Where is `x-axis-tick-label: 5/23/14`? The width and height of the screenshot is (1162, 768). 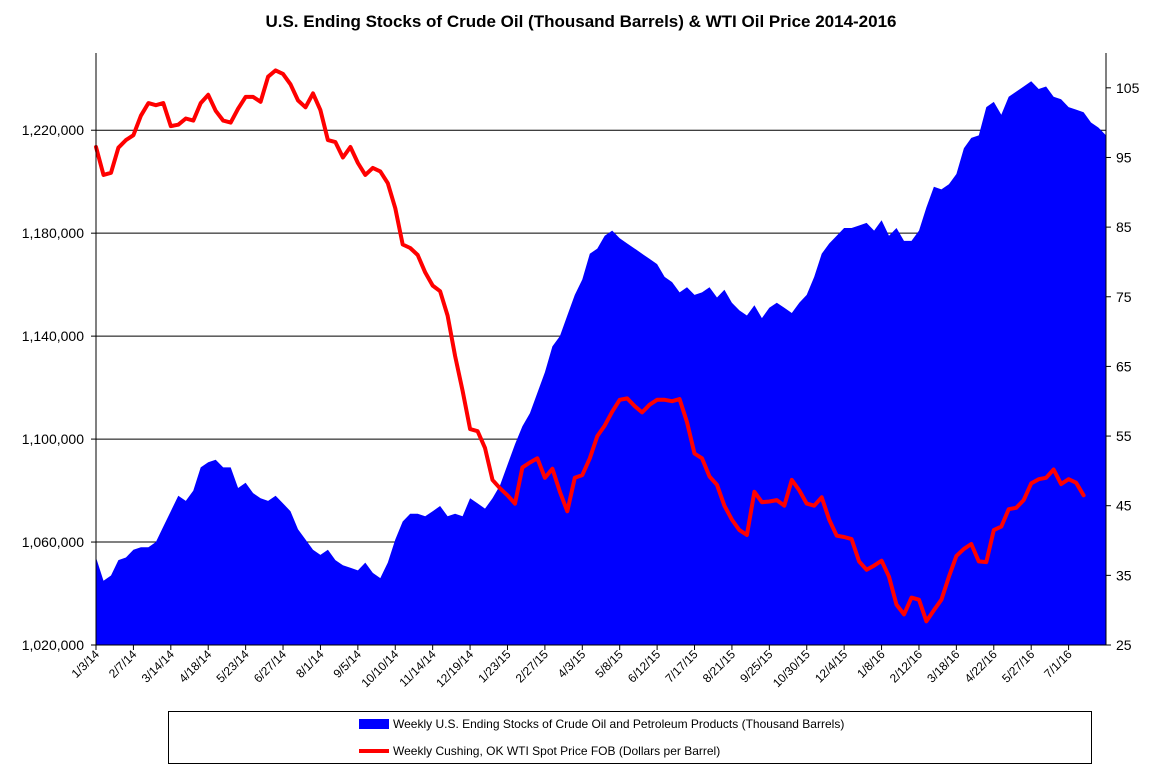
x-axis-tick-label: 5/23/14 is located at coordinates (233, 666).